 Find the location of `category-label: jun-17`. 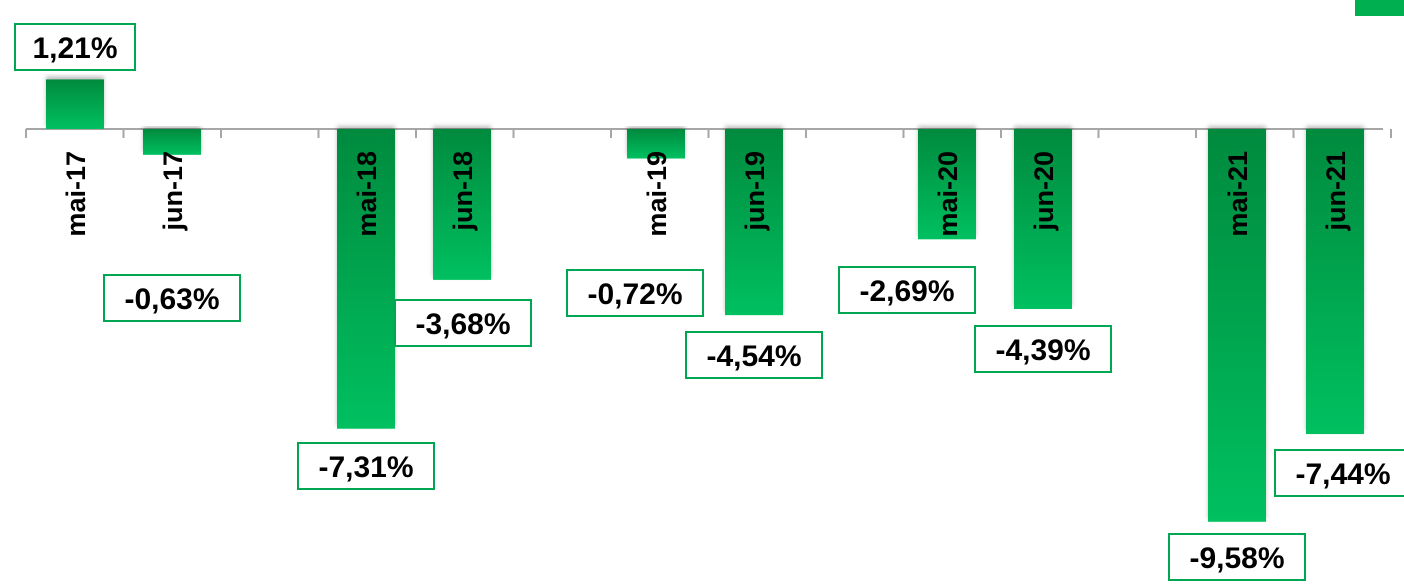

category-label: jun-17 is located at coordinates (173, 191).